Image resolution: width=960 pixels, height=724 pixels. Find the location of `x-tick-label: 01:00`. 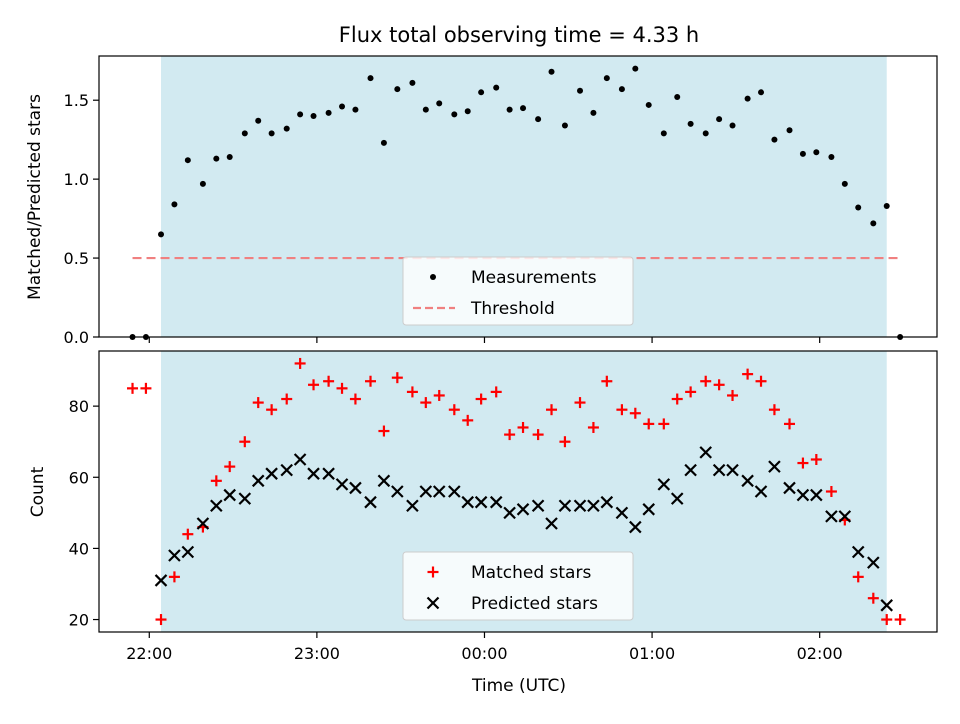

x-tick-label: 01:00 is located at coordinates (652, 653).